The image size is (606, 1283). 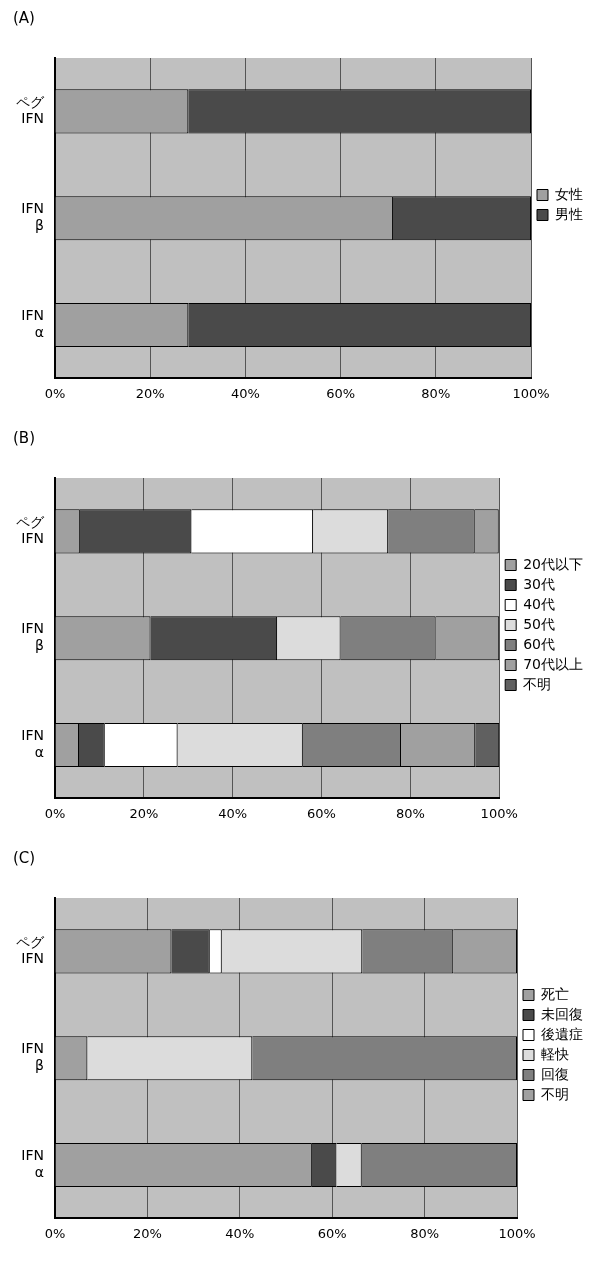 I want to click on legend-label: 回復, so click(x=555, y=1073).